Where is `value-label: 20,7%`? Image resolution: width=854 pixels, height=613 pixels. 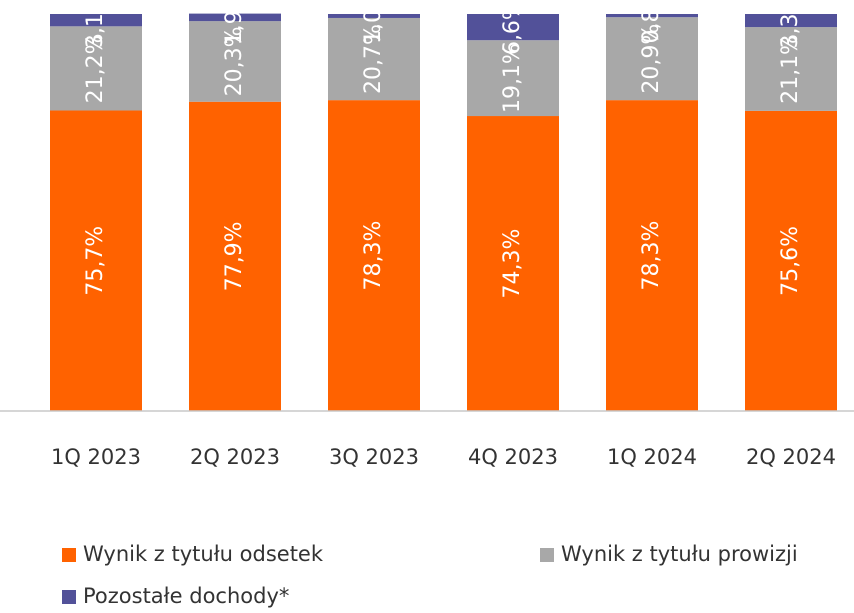 value-label: 20,7% is located at coordinates (373, 59).